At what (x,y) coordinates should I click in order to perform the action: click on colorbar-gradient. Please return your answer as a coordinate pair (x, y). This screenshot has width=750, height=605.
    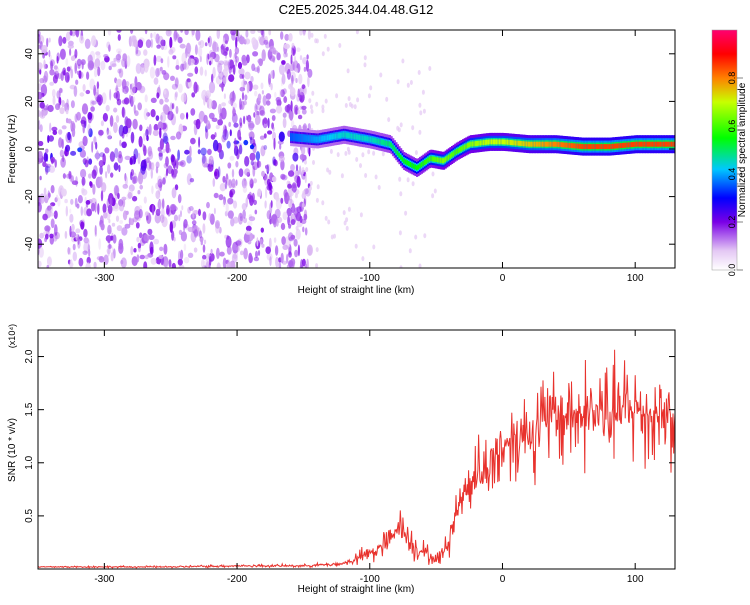
    Looking at the image, I should click on (724, 150).